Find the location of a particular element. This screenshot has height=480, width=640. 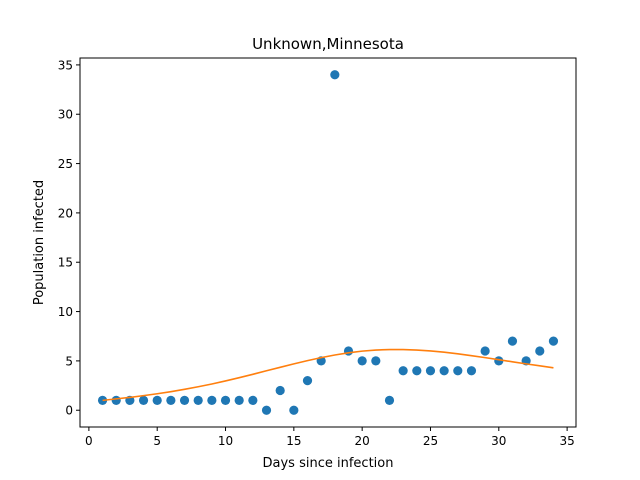

y-tick-label: 5 is located at coordinates (69, 361).